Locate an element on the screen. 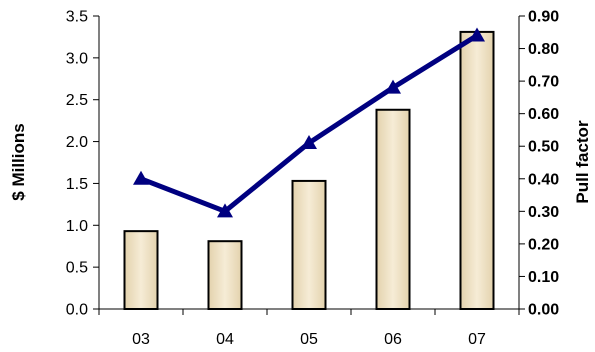  x-tick-label: 05 is located at coordinates (309, 339).